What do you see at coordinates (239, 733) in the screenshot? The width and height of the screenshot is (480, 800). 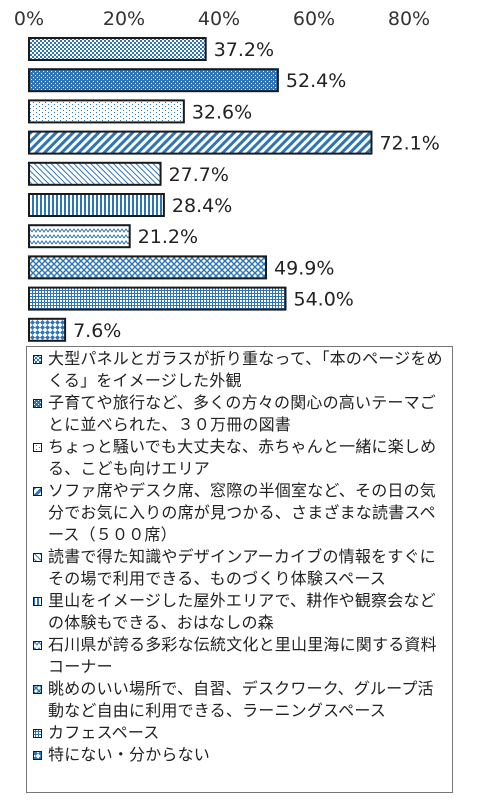 I see `legend-item: カフェスペース` at bounding box center [239, 733].